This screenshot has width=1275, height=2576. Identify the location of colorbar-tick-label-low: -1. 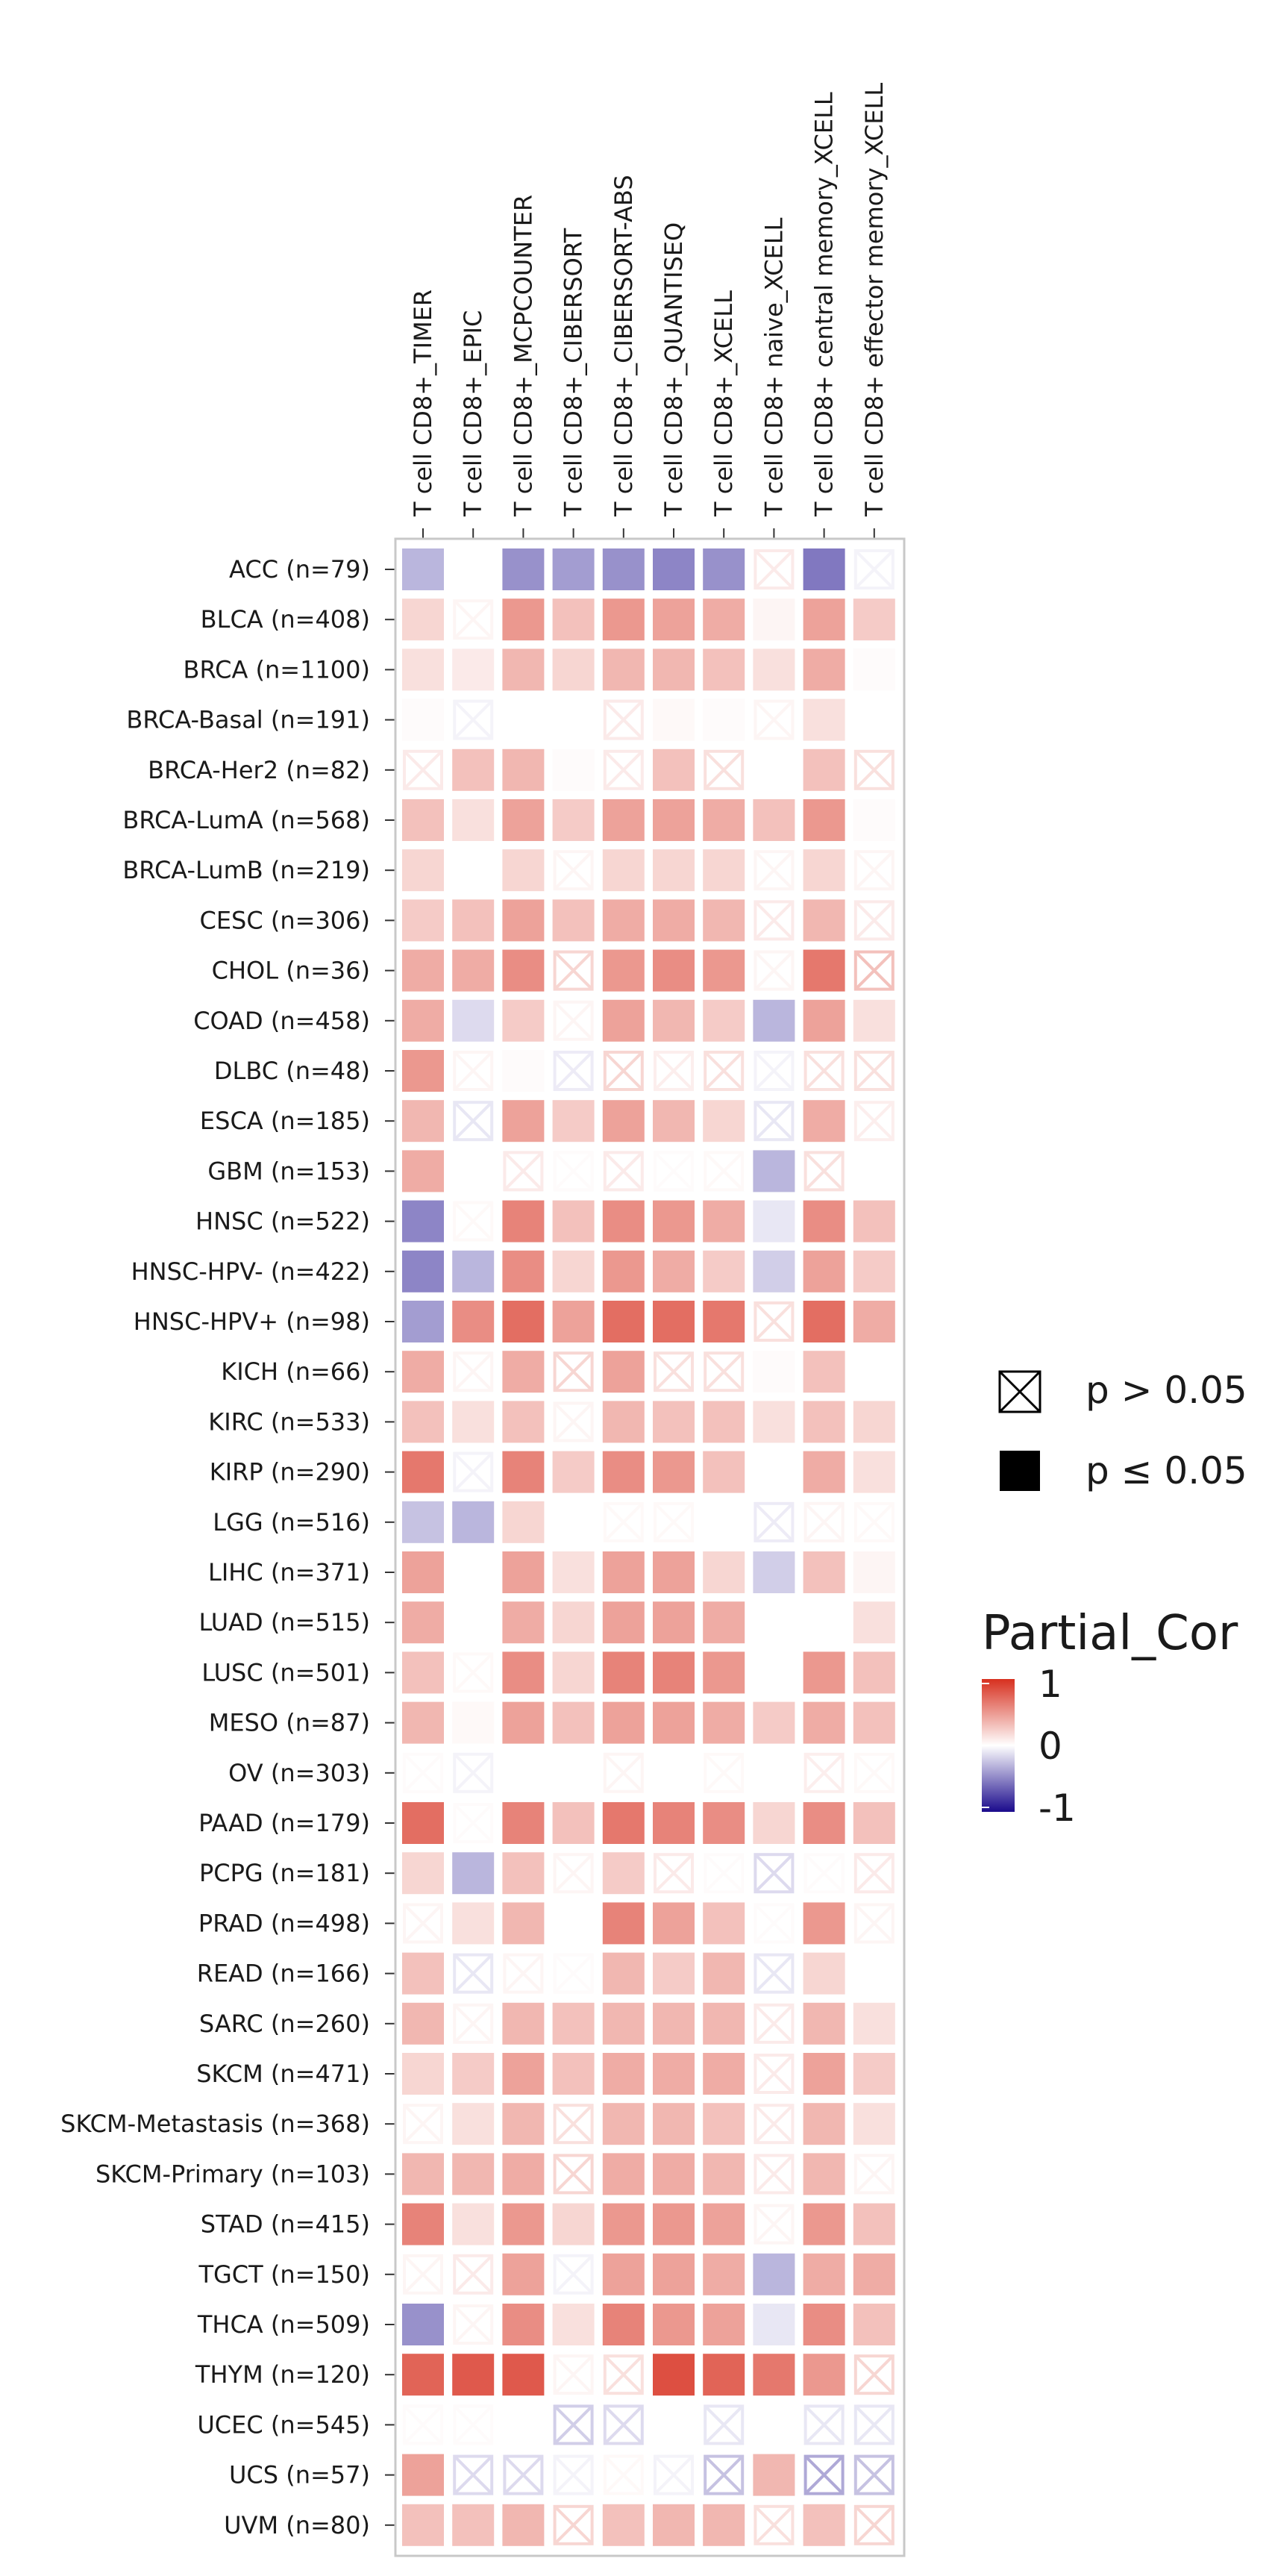
(1057, 1808).